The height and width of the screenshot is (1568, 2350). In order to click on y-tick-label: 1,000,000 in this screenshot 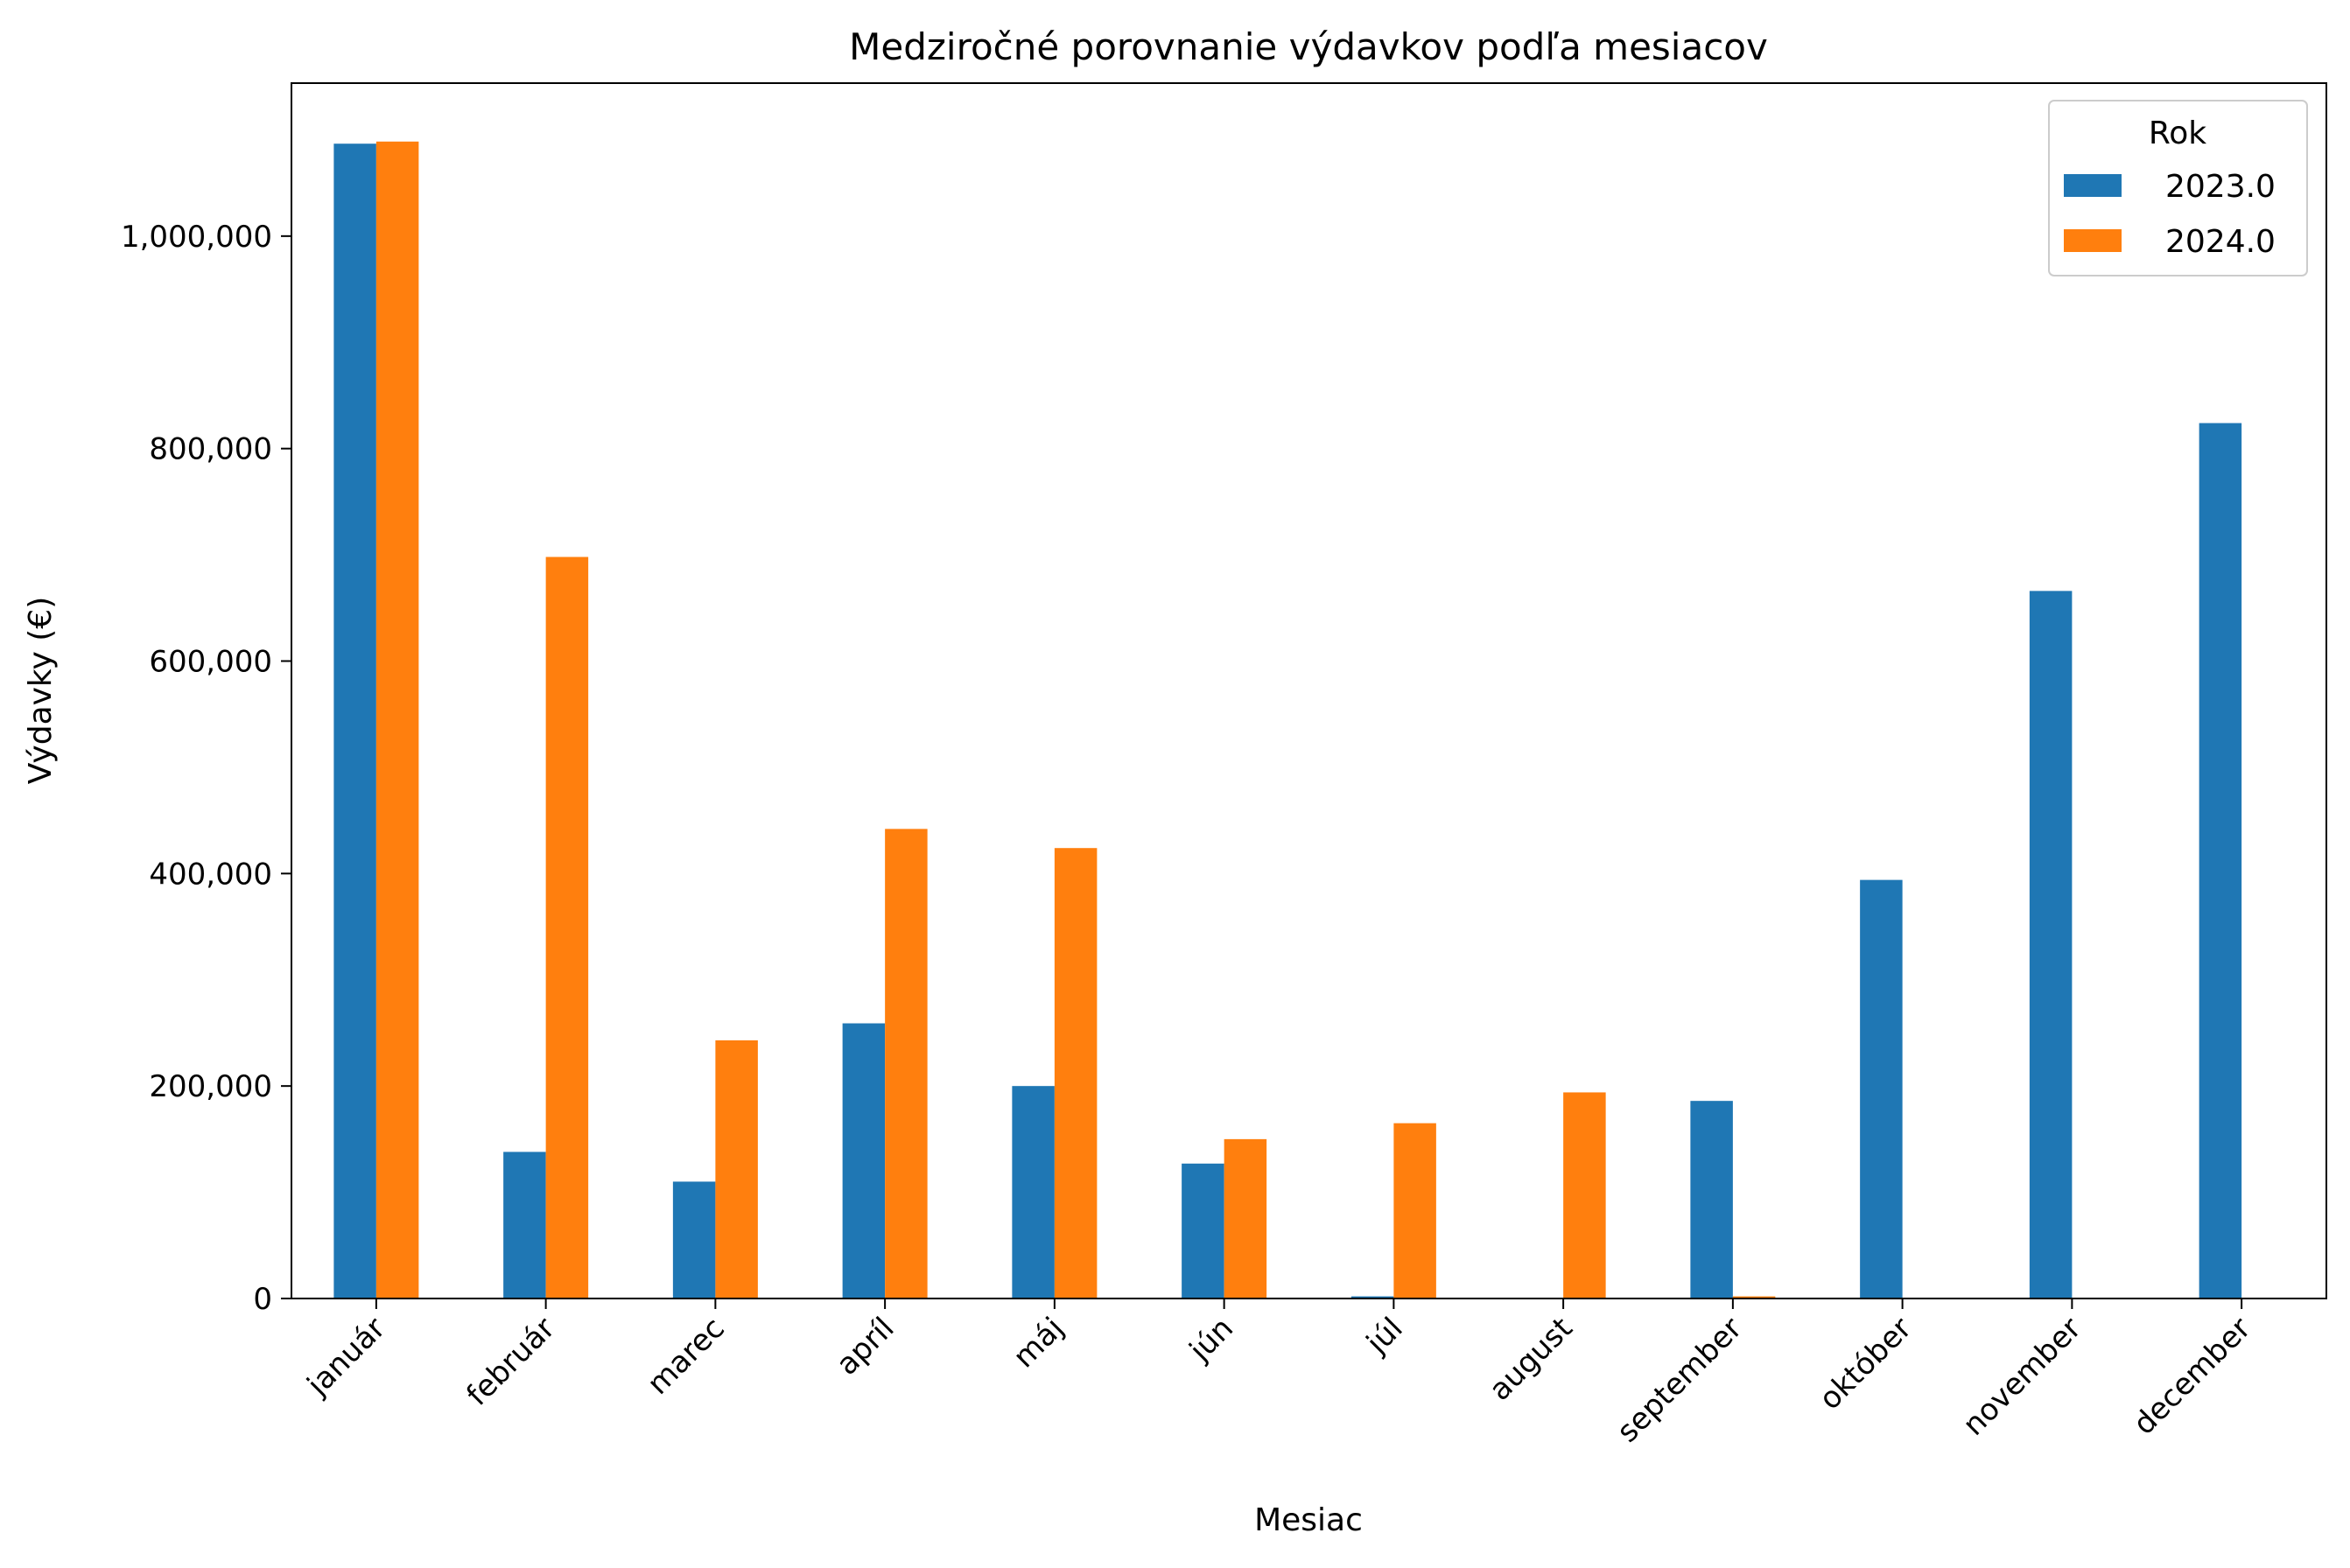, I will do `click(196, 237)`.